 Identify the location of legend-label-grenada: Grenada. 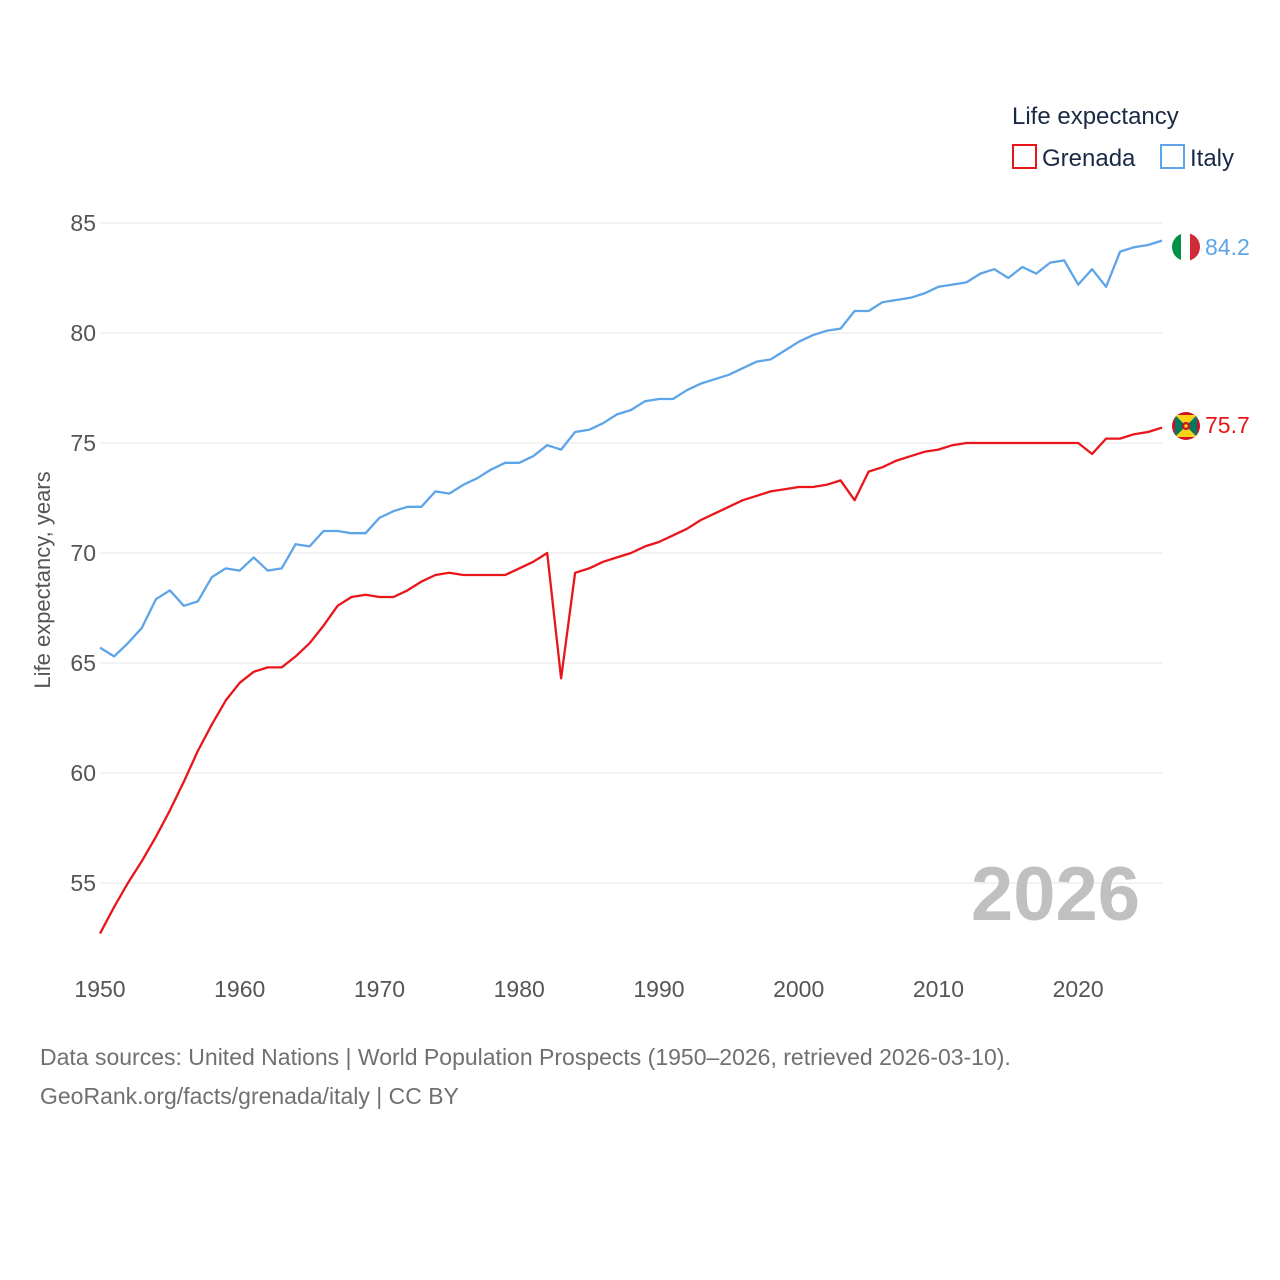
(1089, 158).